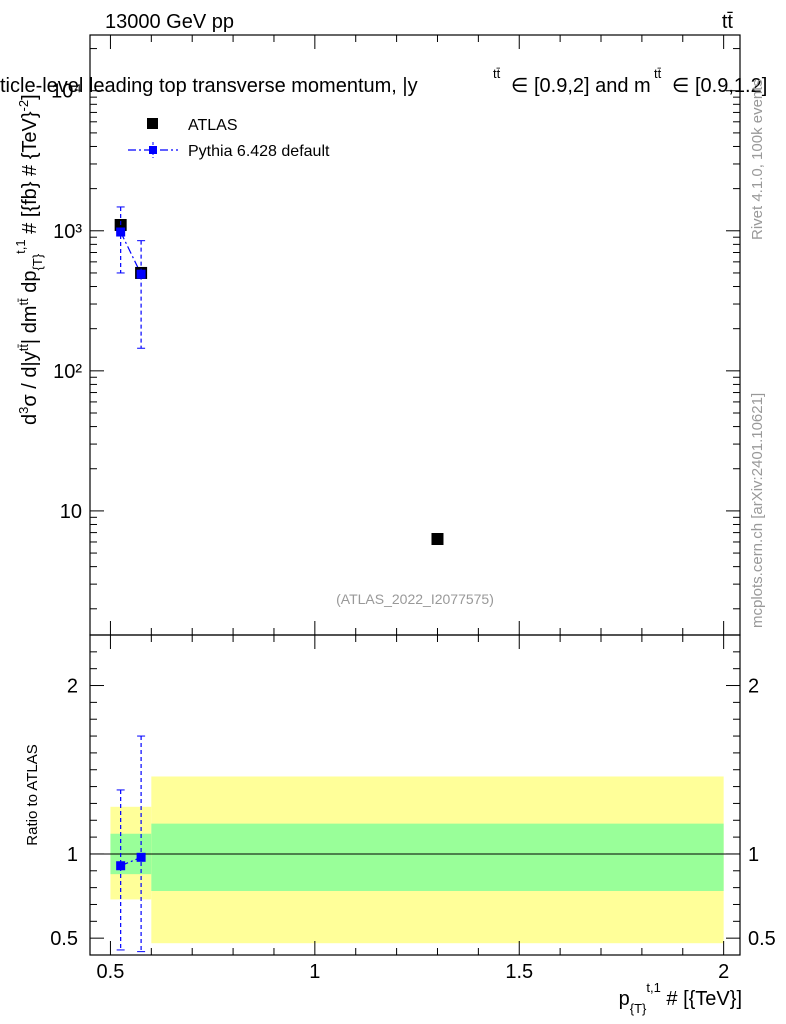  Describe the element at coordinates (72, 855) in the screenshot. I see `ratio-y-tick-label: 1` at that location.